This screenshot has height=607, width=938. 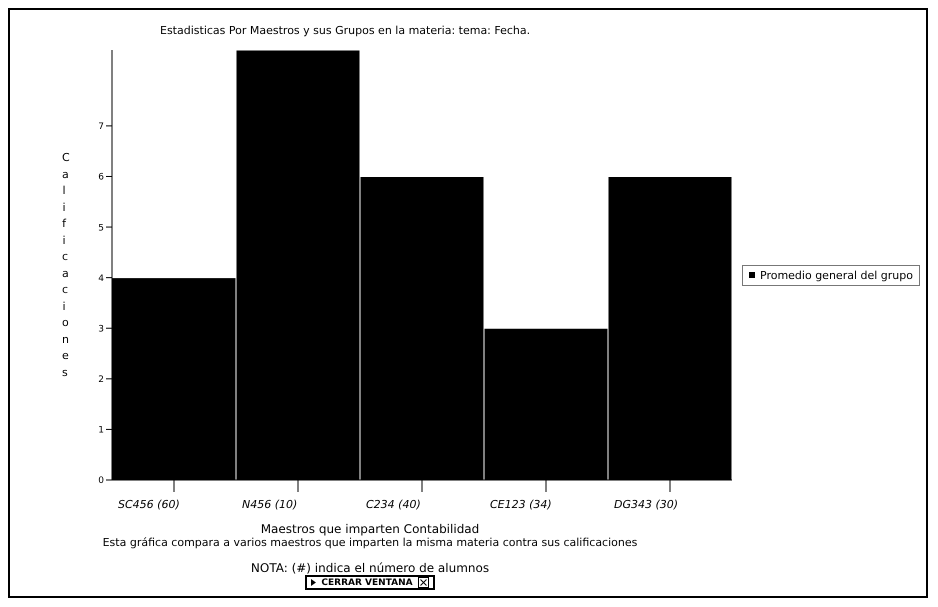 I want to click on x-tick-label: DG343 (30), so click(x=646, y=504).